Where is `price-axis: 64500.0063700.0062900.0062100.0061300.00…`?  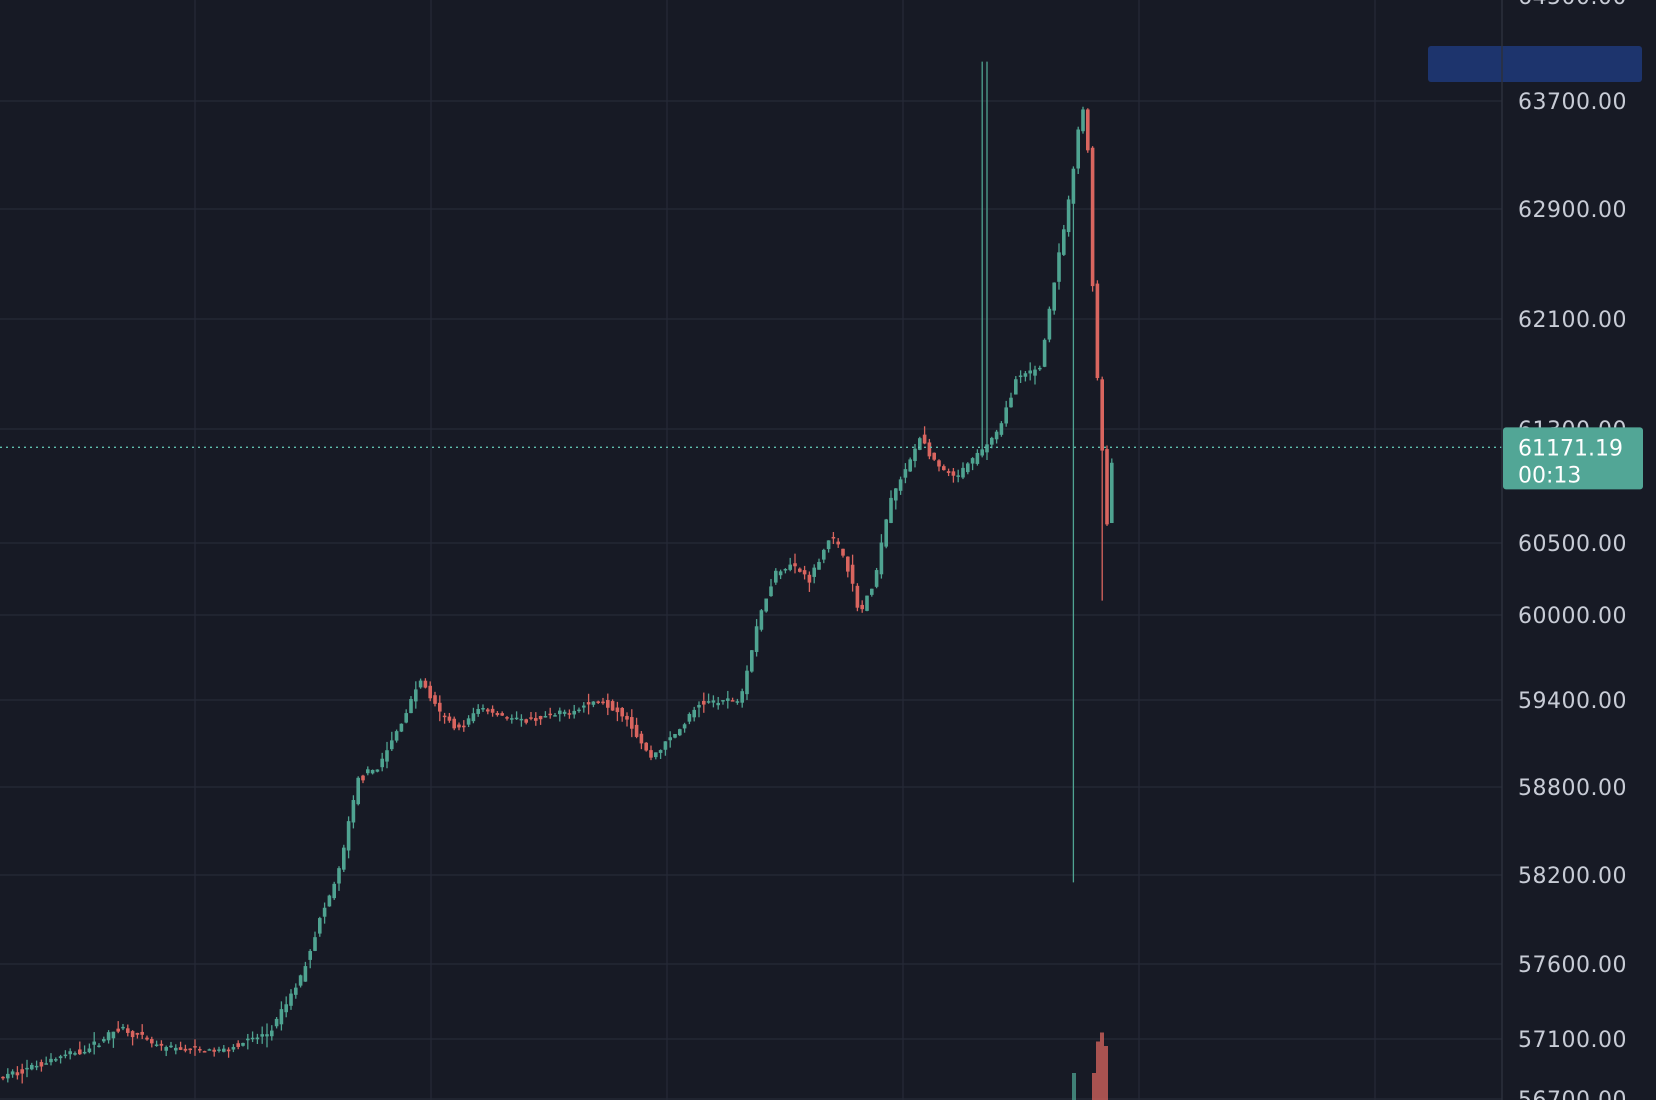
price-axis: 64500.0063700.0062900.0062100.0061300.00… is located at coordinates (1572, 550).